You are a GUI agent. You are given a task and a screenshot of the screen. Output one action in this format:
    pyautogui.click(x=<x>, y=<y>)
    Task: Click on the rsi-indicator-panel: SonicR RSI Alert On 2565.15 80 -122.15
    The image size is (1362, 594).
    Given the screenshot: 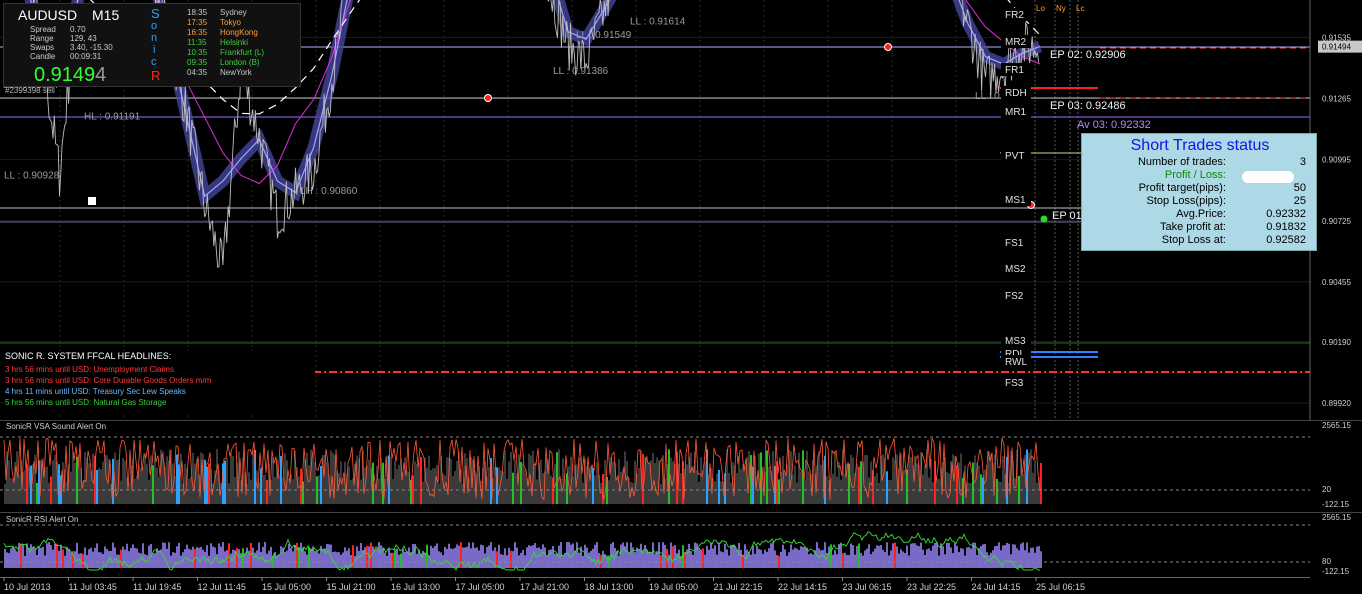 What is the action you would take?
    pyautogui.click(x=681, y=544)
    